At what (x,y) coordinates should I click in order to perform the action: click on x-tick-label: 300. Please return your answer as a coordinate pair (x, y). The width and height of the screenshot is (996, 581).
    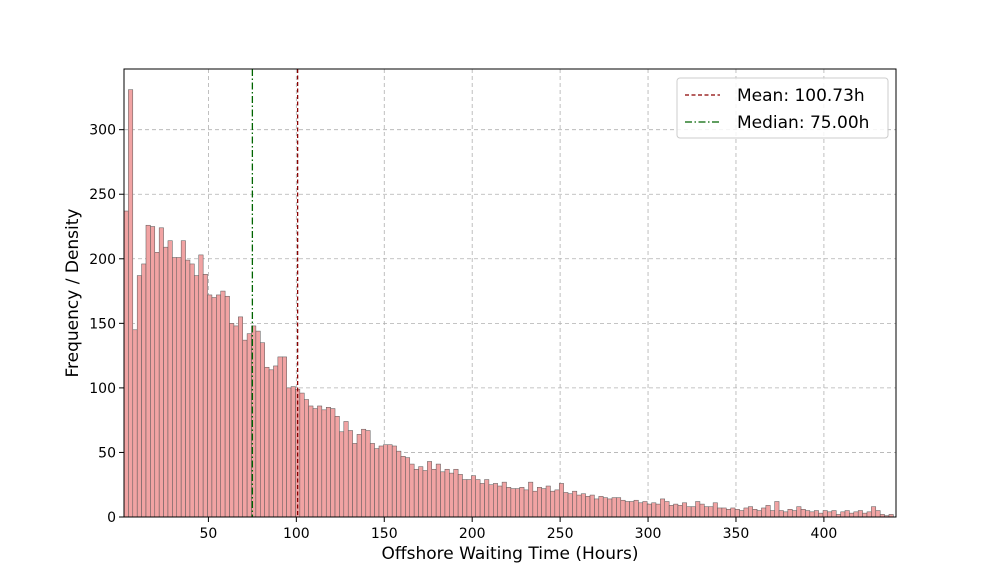
    Looking at the image, I should click on (648, 534).